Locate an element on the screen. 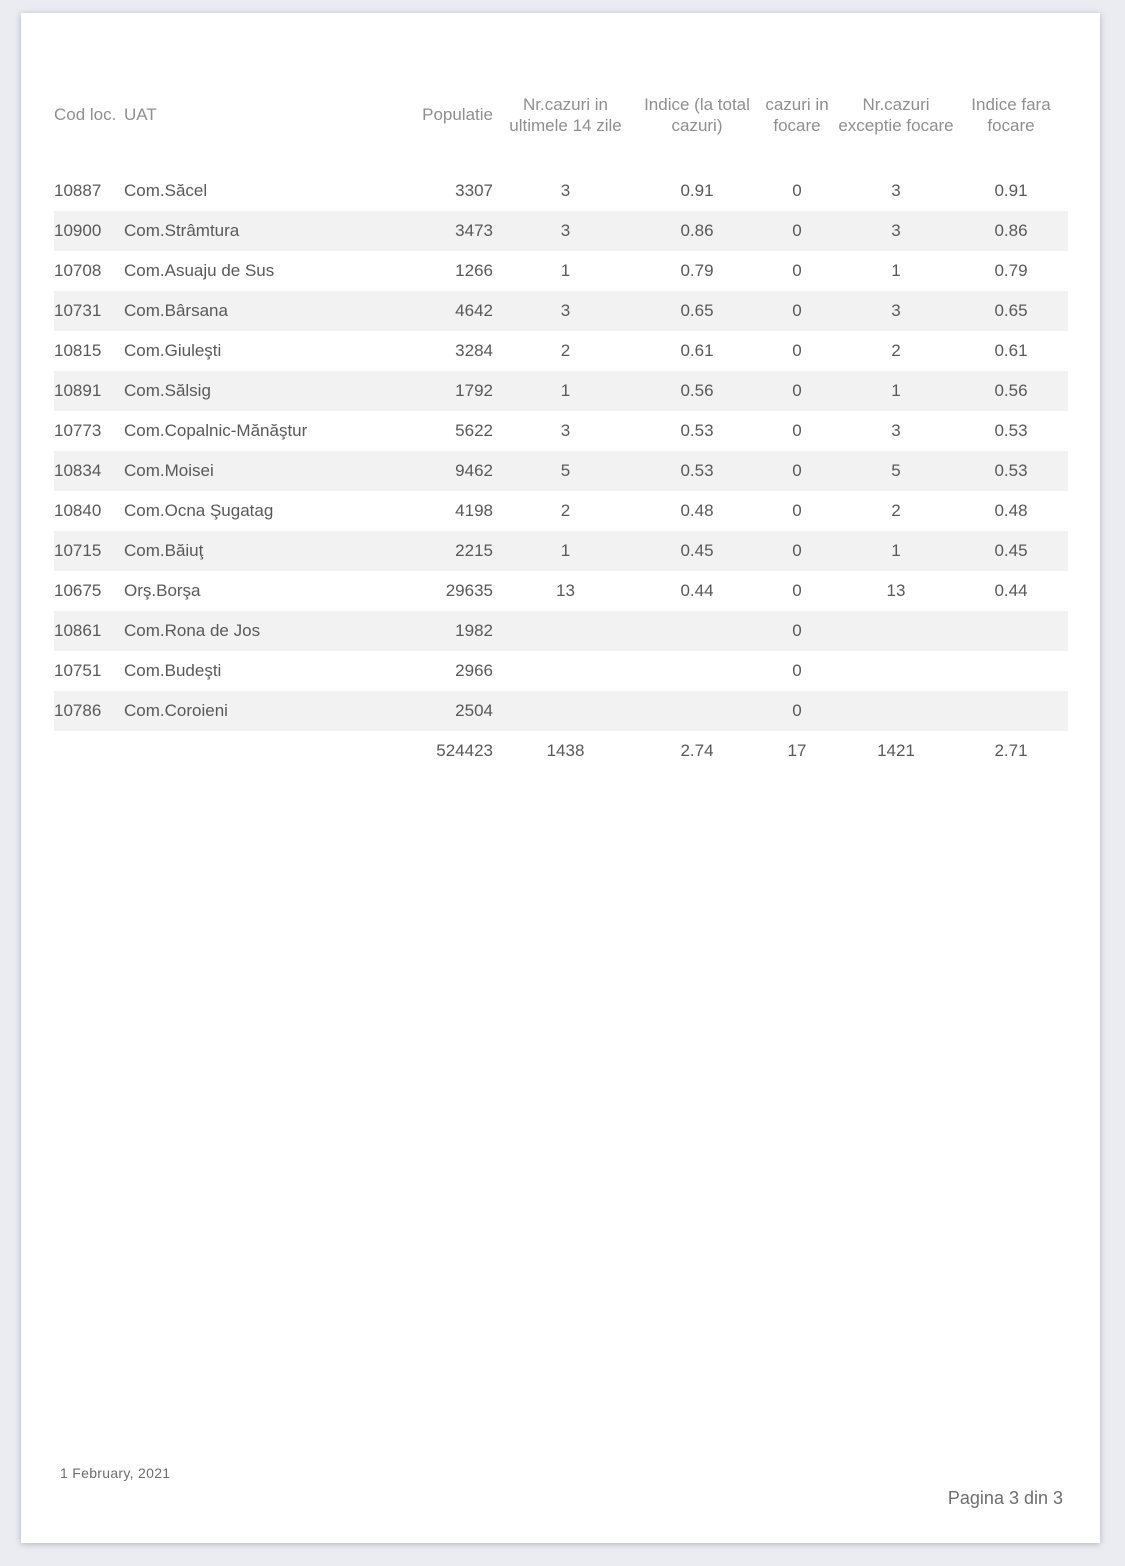 The height and width of the screenshot is (1566, 1125). cell-cod-loc: 10731 is located at coordinates (78, 310).